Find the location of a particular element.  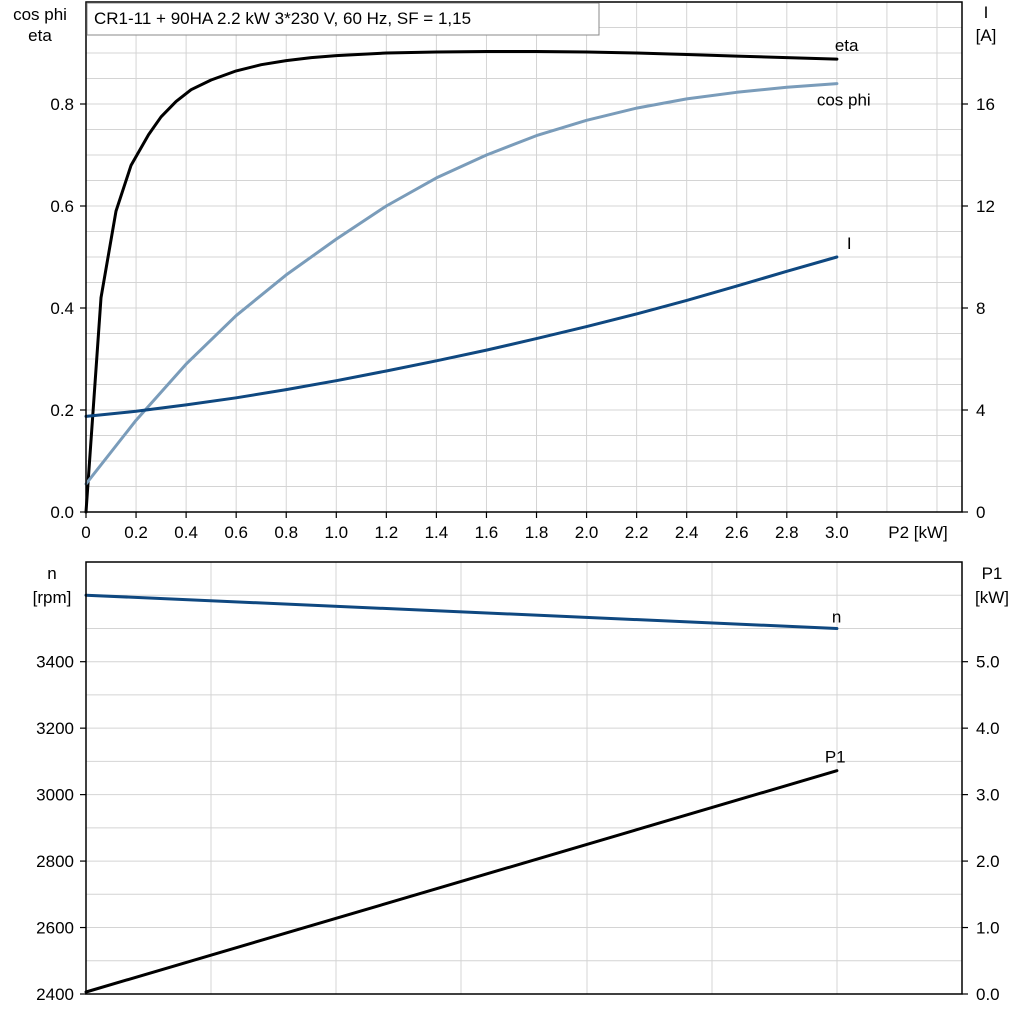

tick-label-x: 2.6 is located at coordinates (737, 532).